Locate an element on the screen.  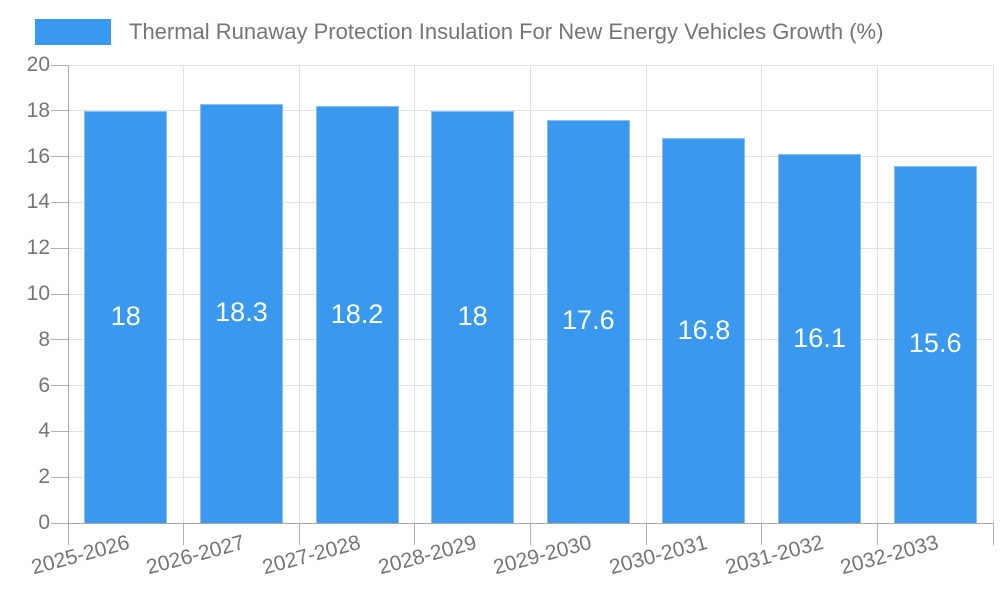
x-axis-line is located at coordinates (530, 523).